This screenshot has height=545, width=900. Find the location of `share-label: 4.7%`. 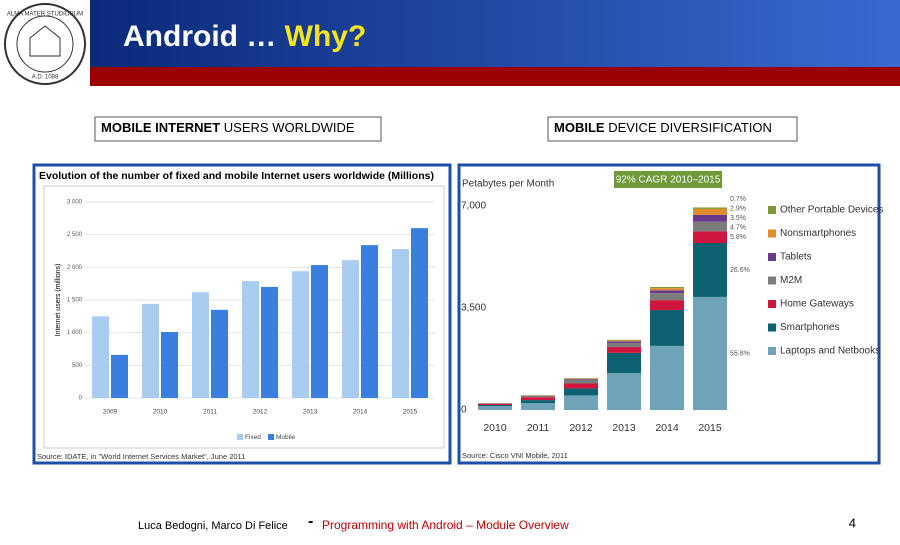

share-label: 4.7% is located at coordinates (738, 227).